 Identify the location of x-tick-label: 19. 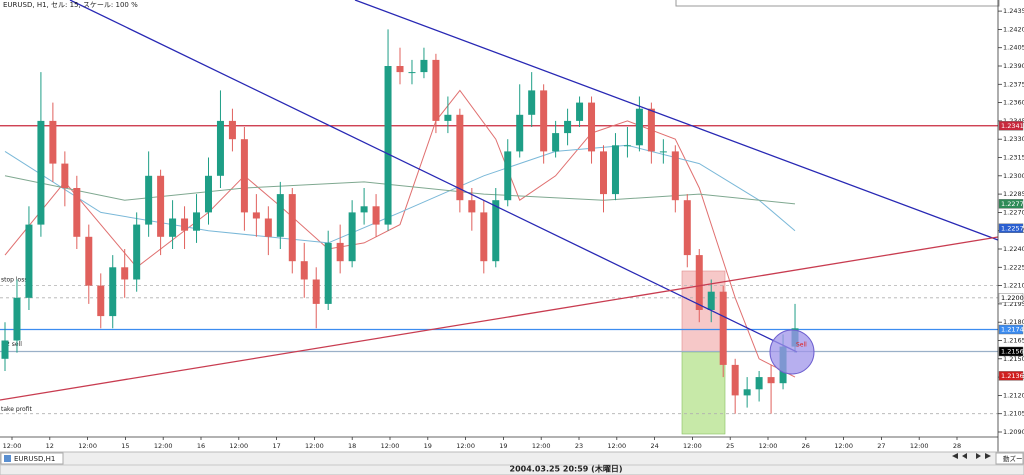
(428, 446).